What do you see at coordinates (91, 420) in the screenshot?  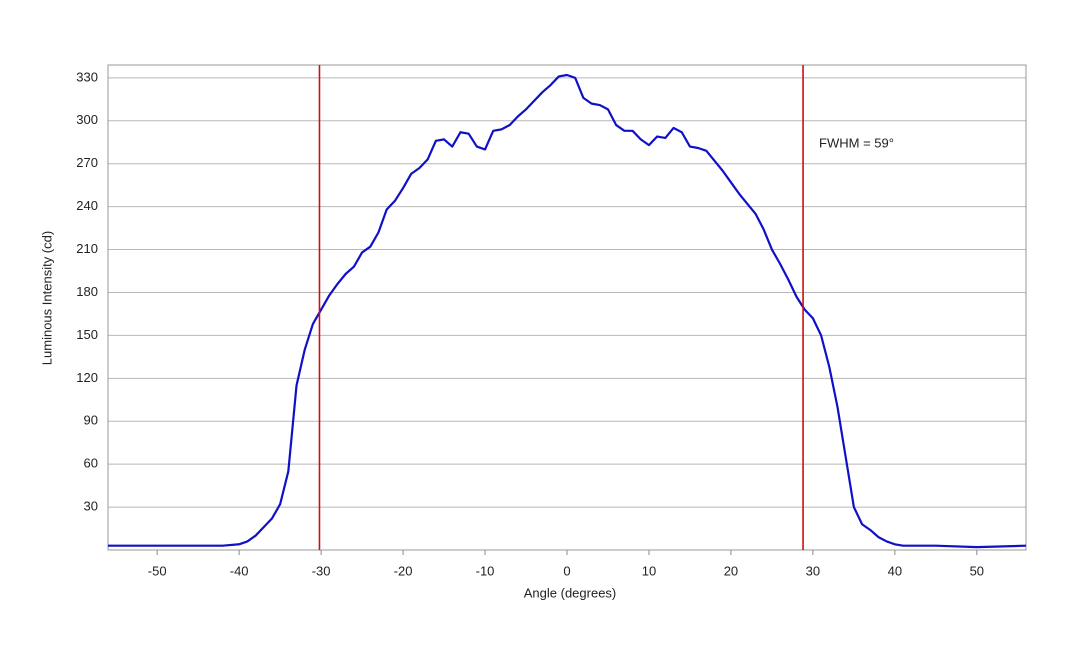 I see `y-tick-label: 90` at bounding box center [91, 420].